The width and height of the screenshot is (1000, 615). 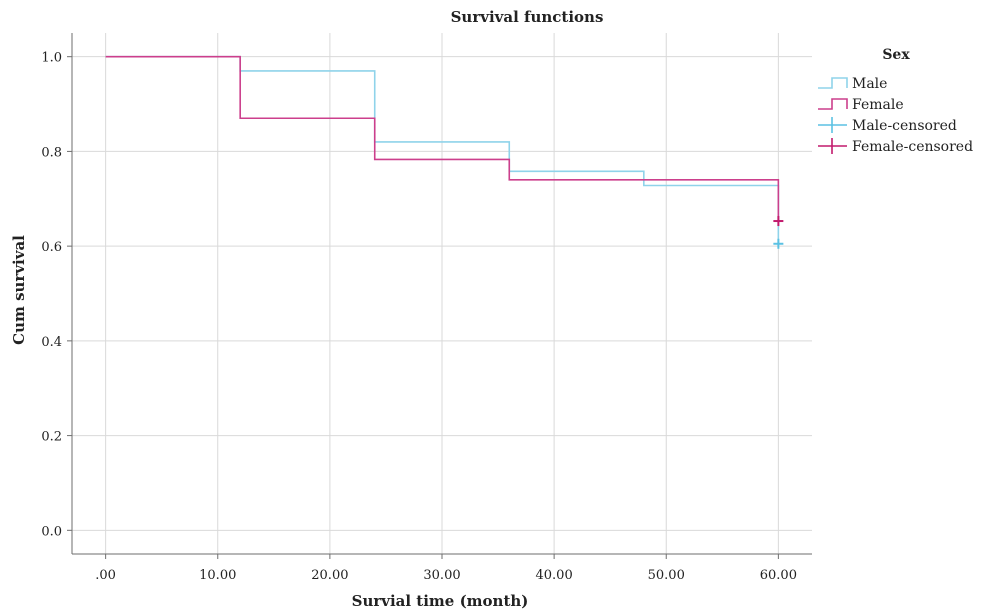 What do you see at coordinates (51, 58) in the screenshot?
I see `y-tick-label: 1.0` at bounding box center [51, 58].